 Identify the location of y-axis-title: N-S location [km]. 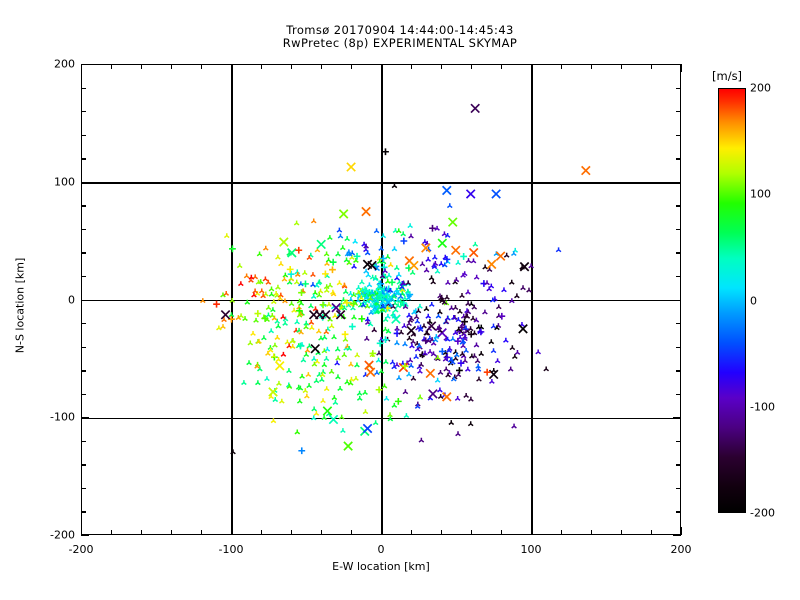
(20, 305).